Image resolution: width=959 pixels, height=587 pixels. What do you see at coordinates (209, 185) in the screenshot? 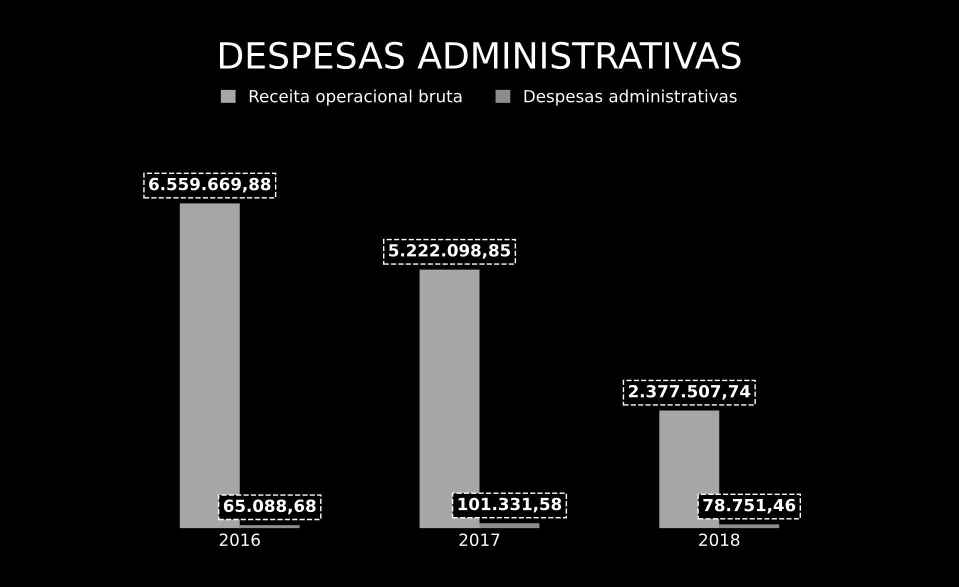
I see `data-label: 6.559.669,88` at bounding box center [209, 185].